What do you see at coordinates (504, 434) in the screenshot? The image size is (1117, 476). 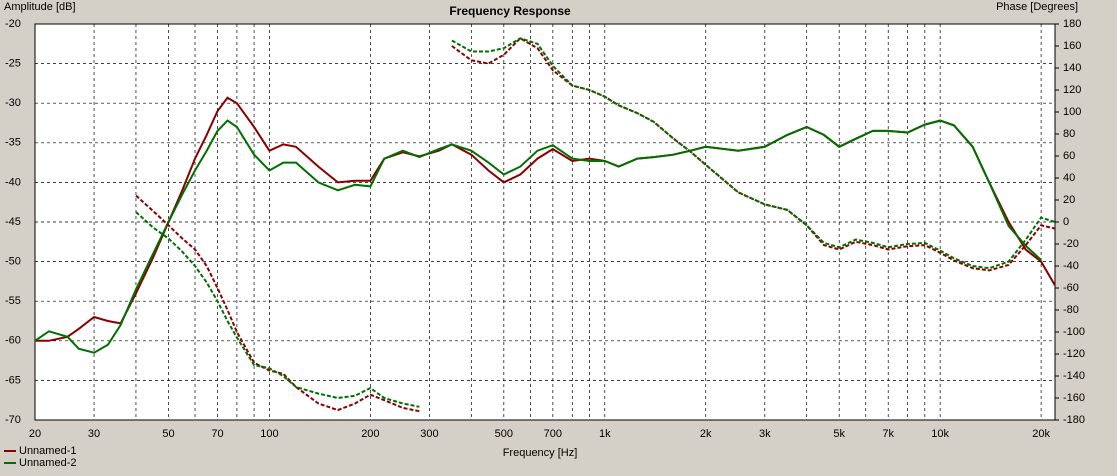 I see `x-tick-label: 500` at bounding box center [504, 434].